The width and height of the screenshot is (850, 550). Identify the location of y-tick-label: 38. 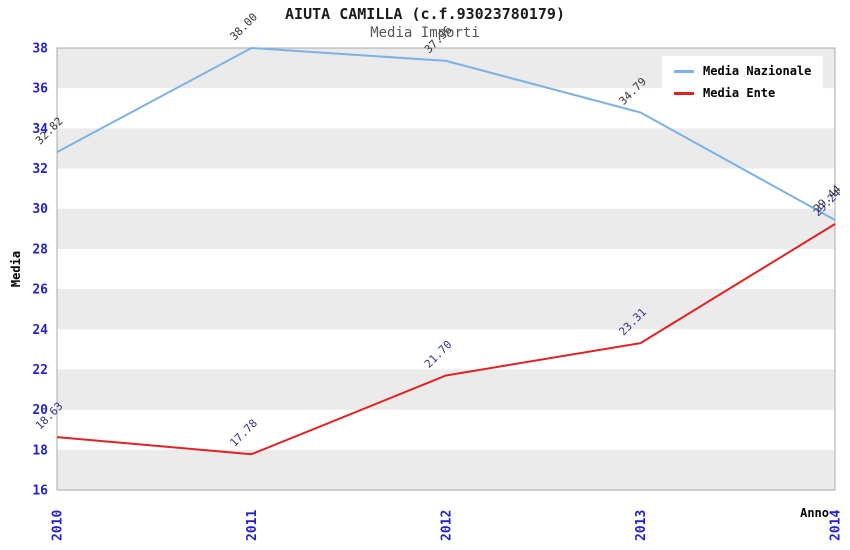
(40, 49).